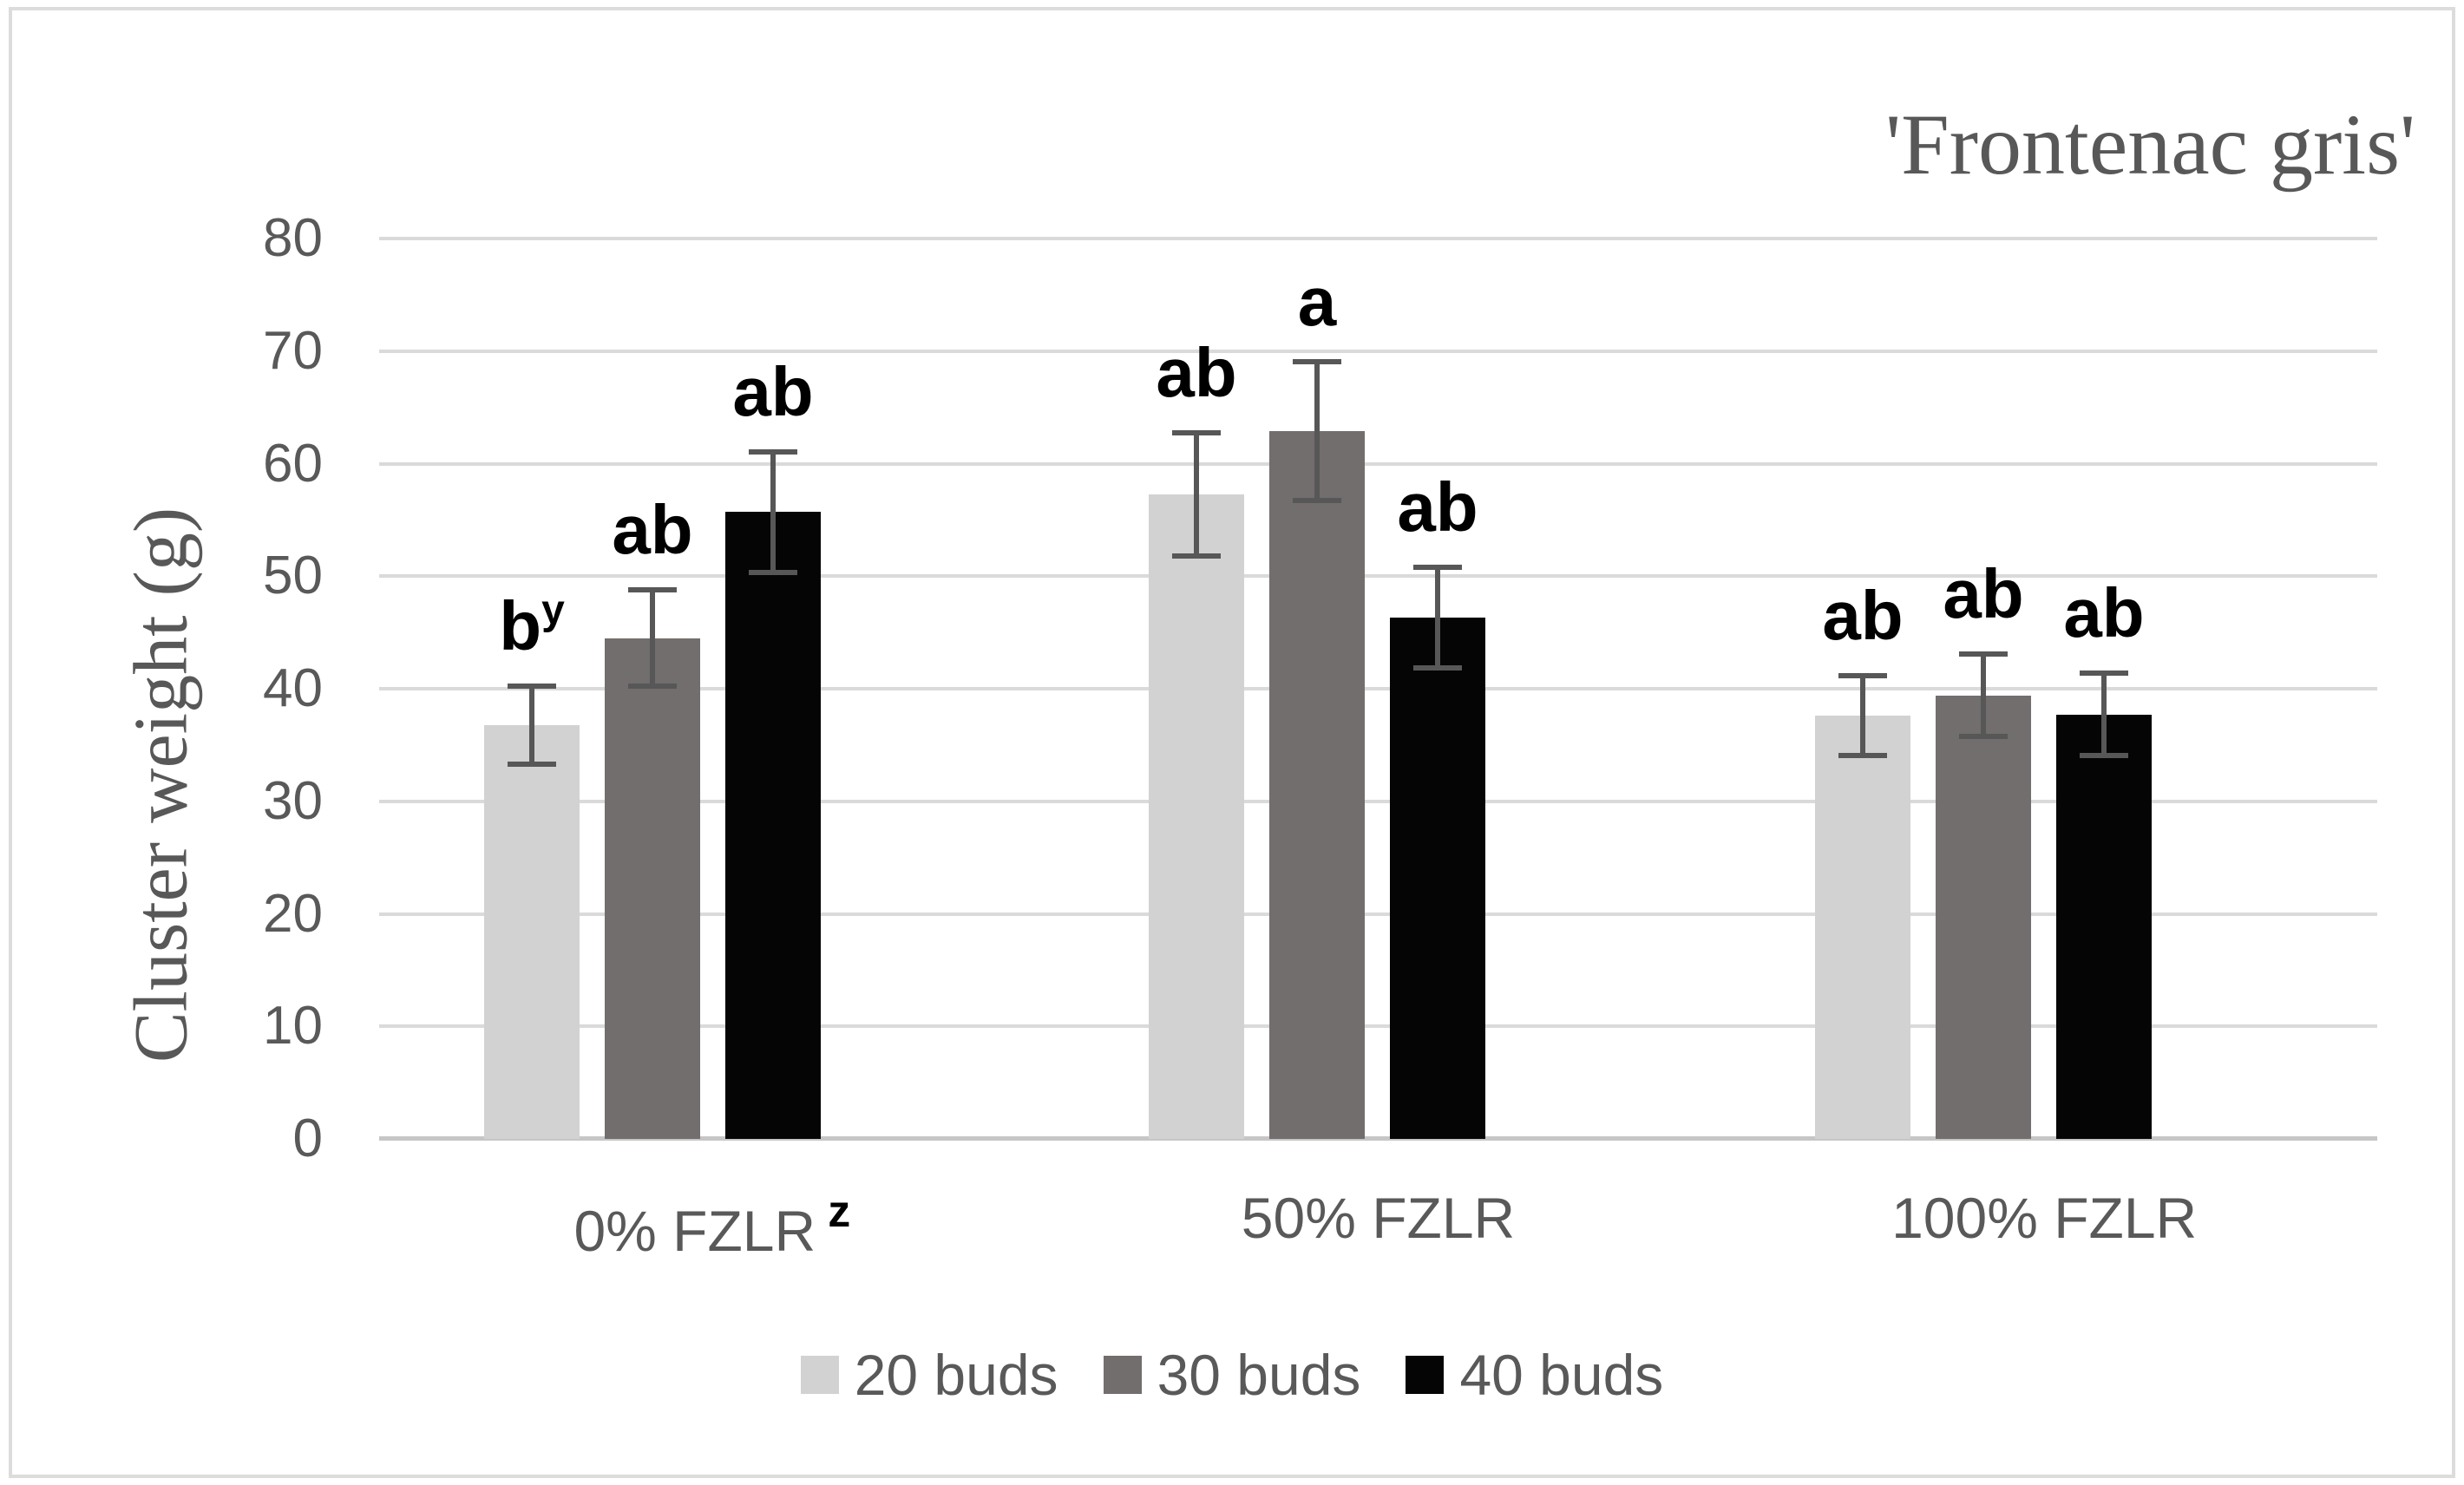 The image size is (2464, 1485). What do you see at coordinates (1983, 917) in the screenshot?
I see `bar-30-buds-cat2` at bounding box center [1983, 917].